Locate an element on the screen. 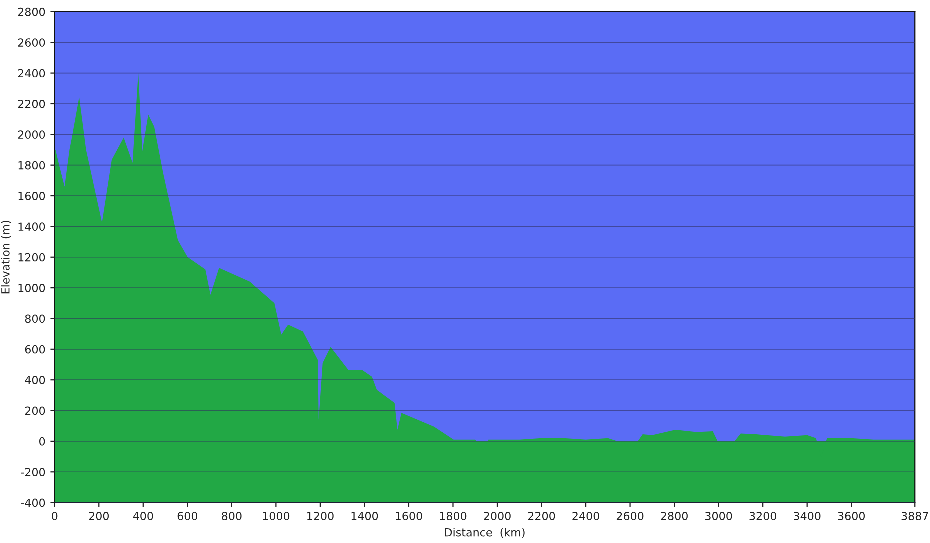  y-tick-label: -200 is located at coordinates (33, 472).